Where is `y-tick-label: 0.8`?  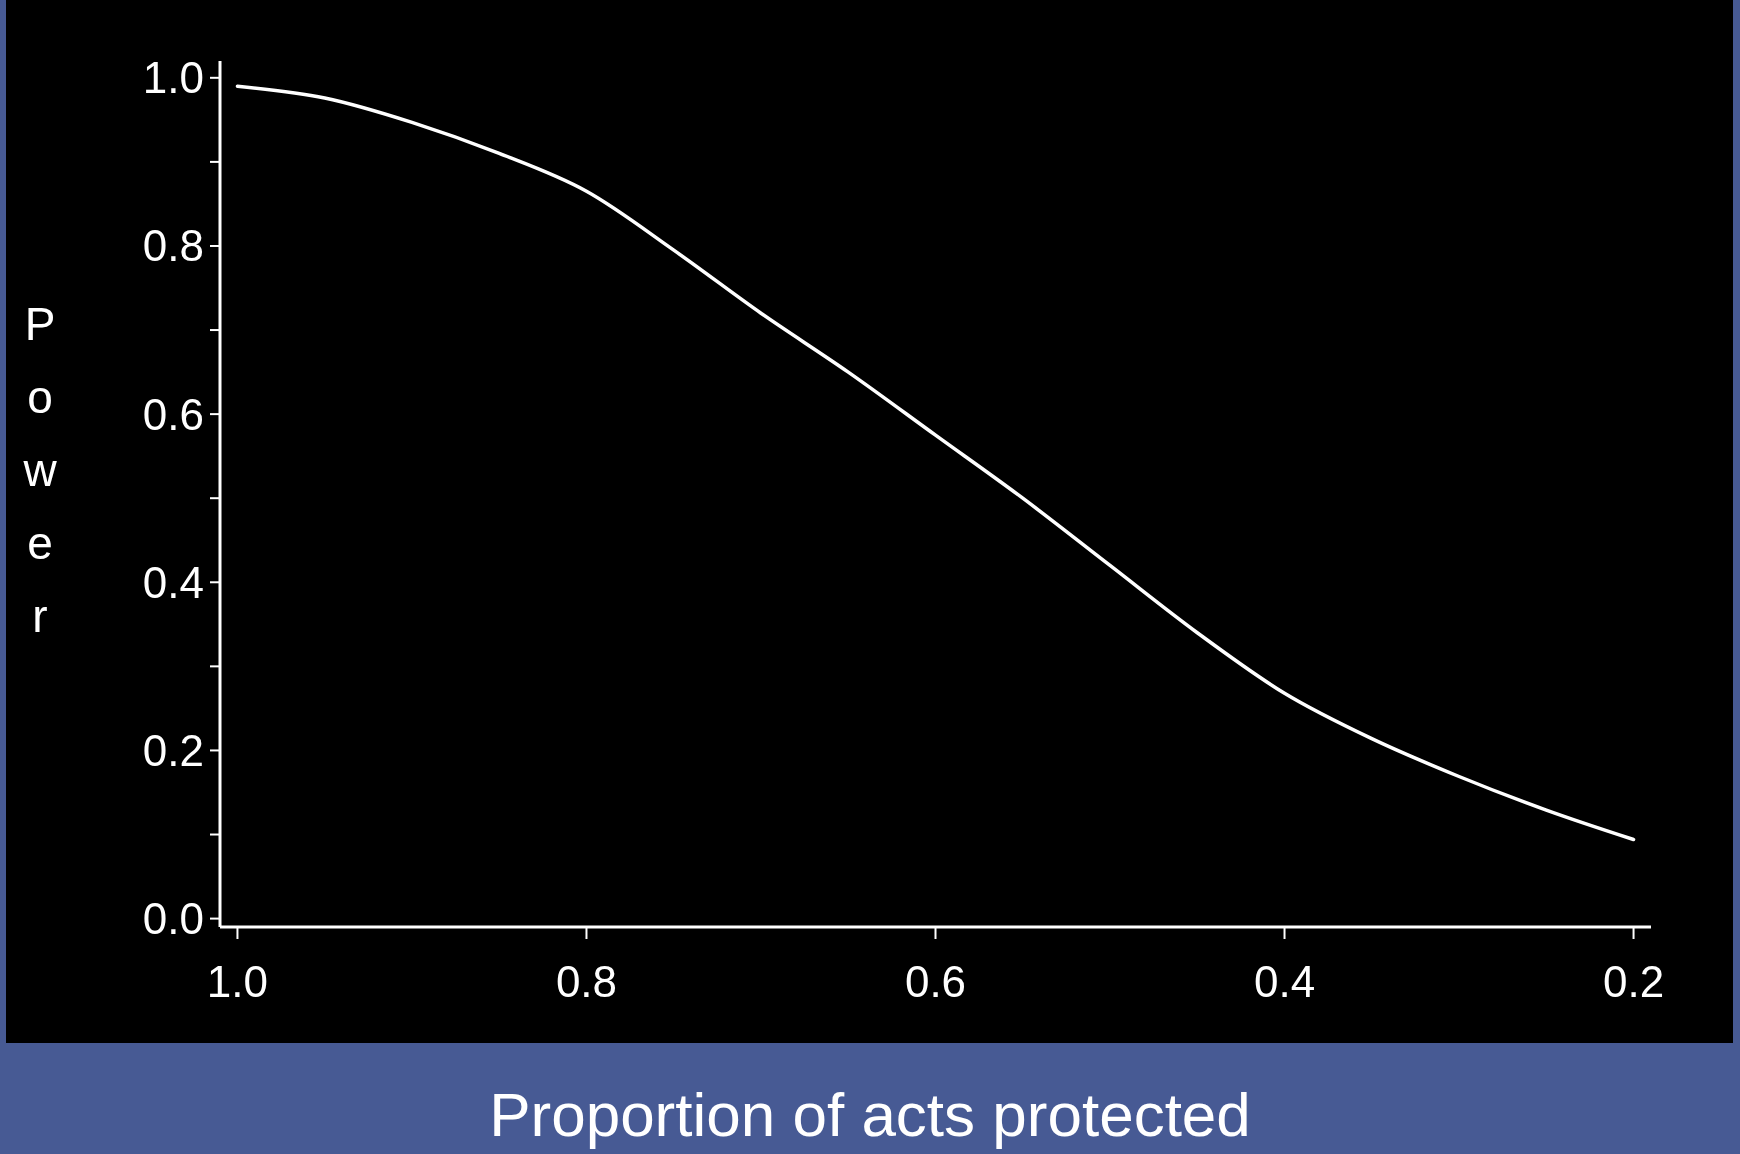
y-tick-label: 0.8 is located at coordinates (173, 246).